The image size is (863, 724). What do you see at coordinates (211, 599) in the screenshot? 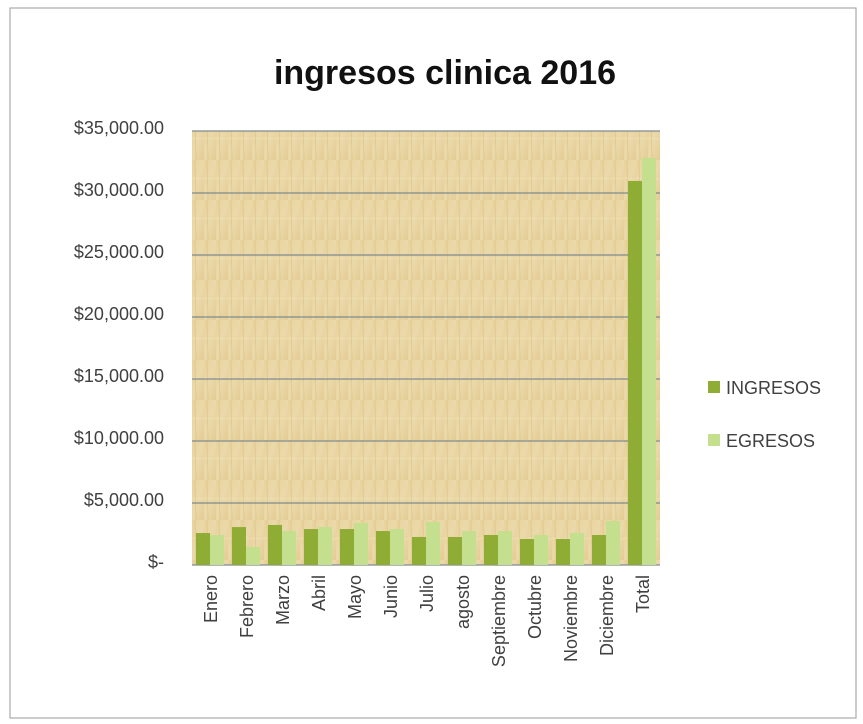
I see `x-tick-label: Enero` at bounding box center [211, 599].